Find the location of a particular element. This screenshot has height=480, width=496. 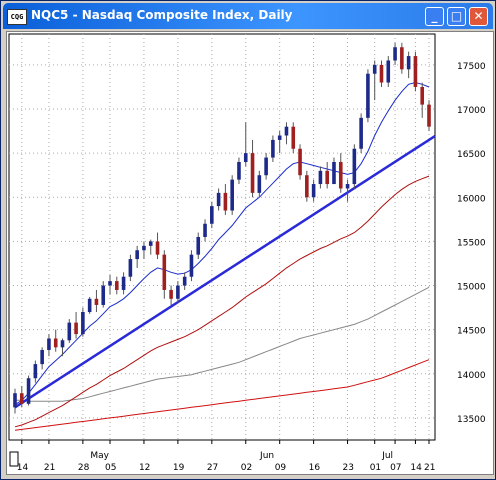

x-day-label: 23 is located at coordinates (348, 468).